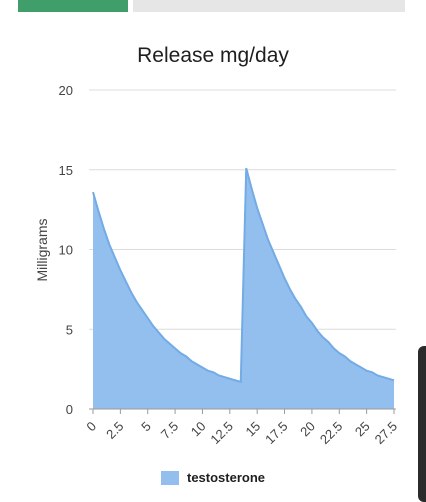 Image resolution: width=426 pixels, height=502 pixels. What do you see at coordinates (69, 329) in the screenshot?
I see `y-tick-label: 5` at bounding box center [69, 329].